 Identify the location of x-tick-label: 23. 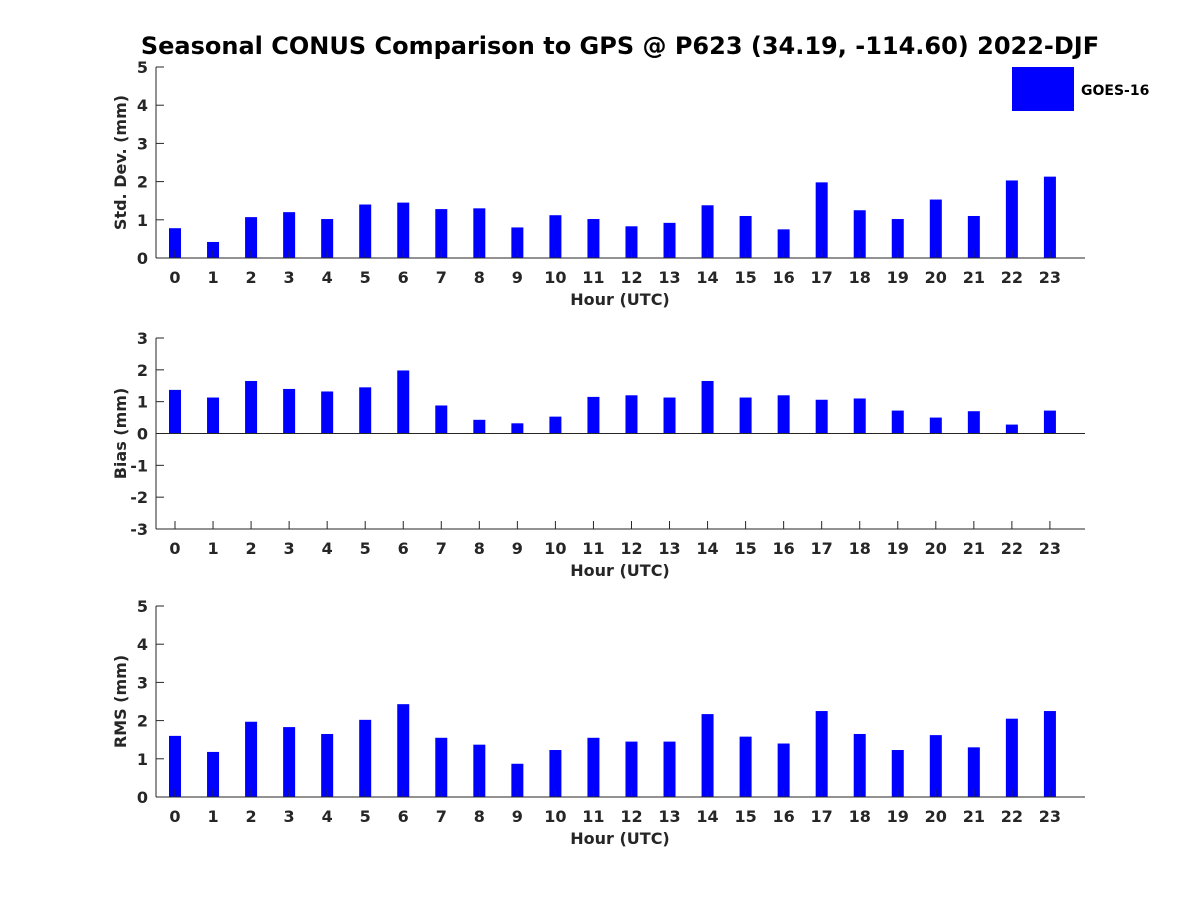
(1050, 816).